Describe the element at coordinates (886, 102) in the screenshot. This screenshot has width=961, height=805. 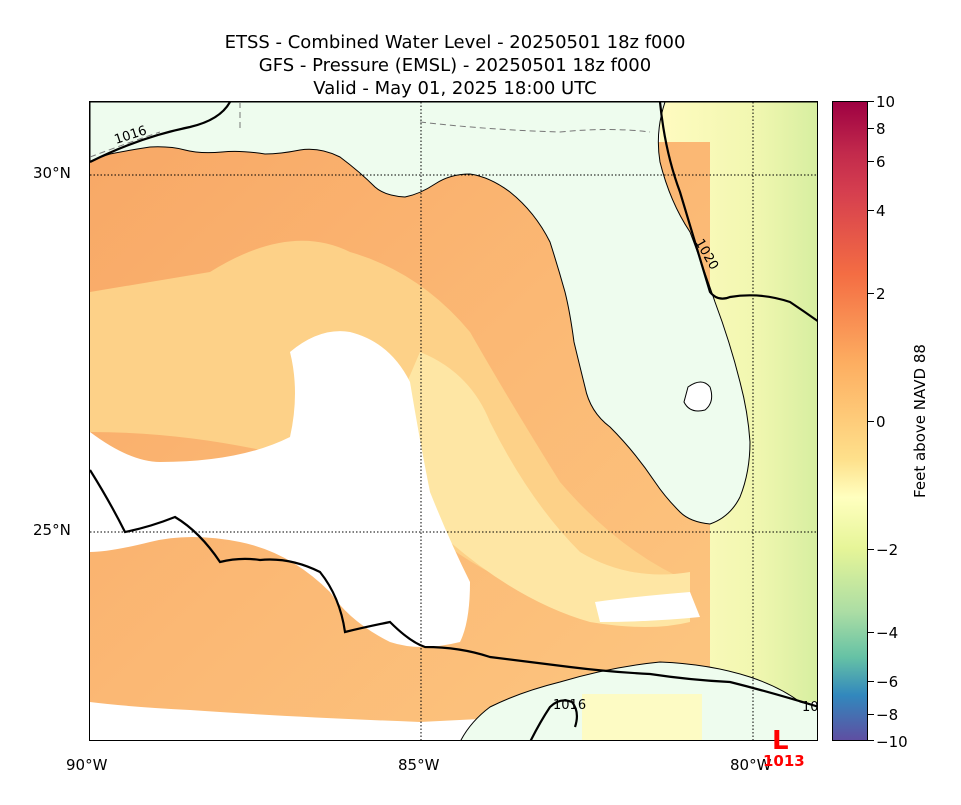
I see `colorbar-label-10: 10` at that location.